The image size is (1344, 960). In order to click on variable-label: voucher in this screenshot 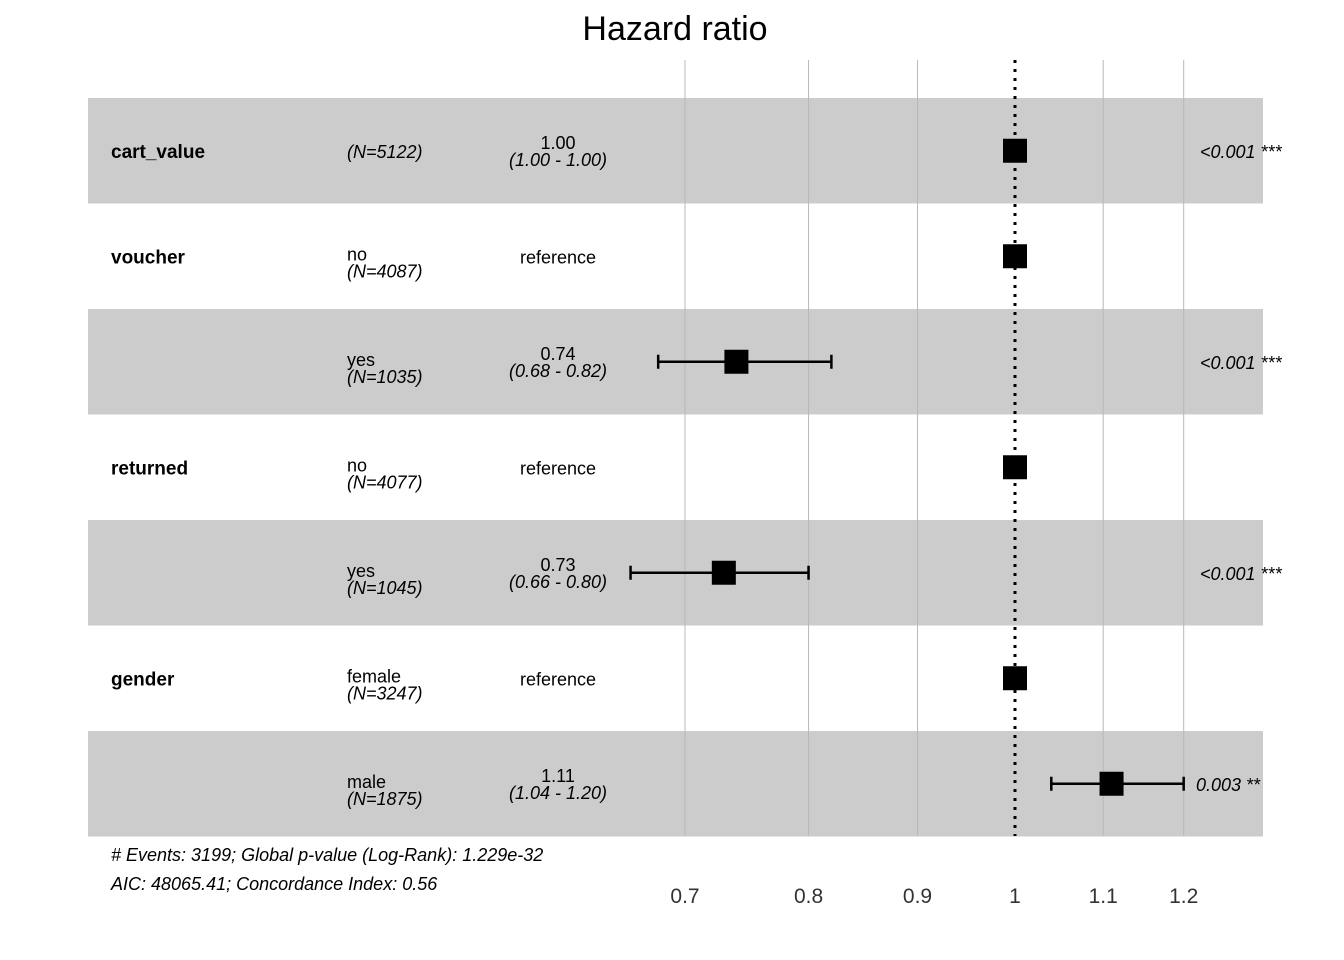, I will do `click(148, 257)`.